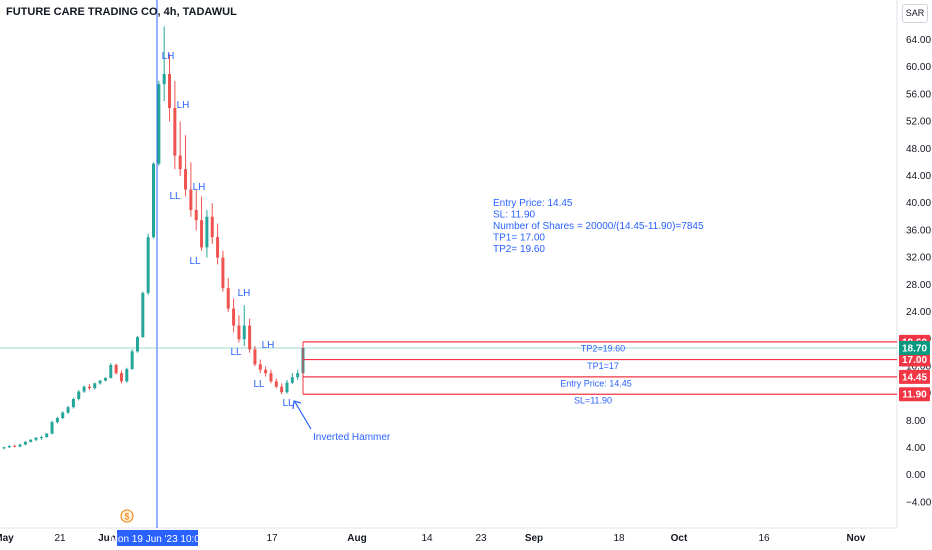 The width and height of the screenshot is (932, 550). I want to click on crosshair-time-box, so click(157, 538).